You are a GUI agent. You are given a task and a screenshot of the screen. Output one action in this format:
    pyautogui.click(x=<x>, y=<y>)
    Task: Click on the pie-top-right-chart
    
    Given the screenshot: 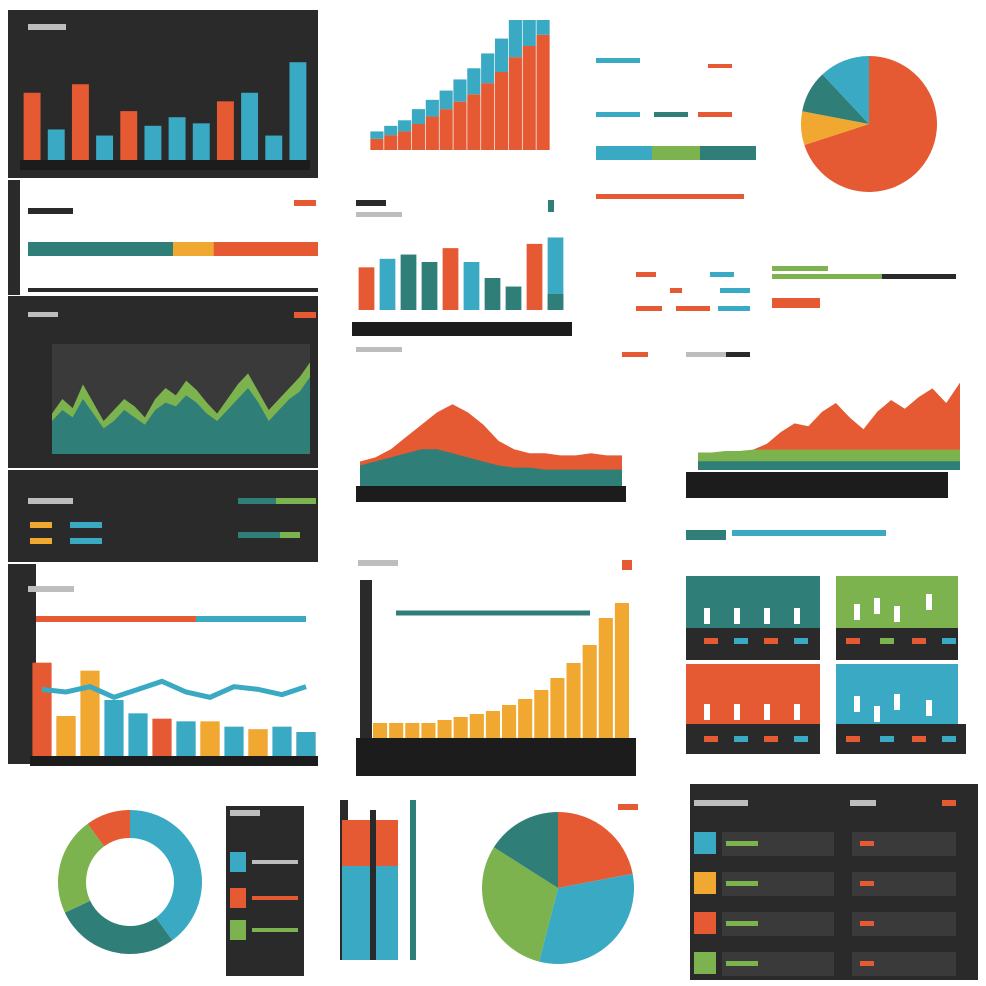 What is the action you would take?
    pyautogui.click(x=869, y=124)
    